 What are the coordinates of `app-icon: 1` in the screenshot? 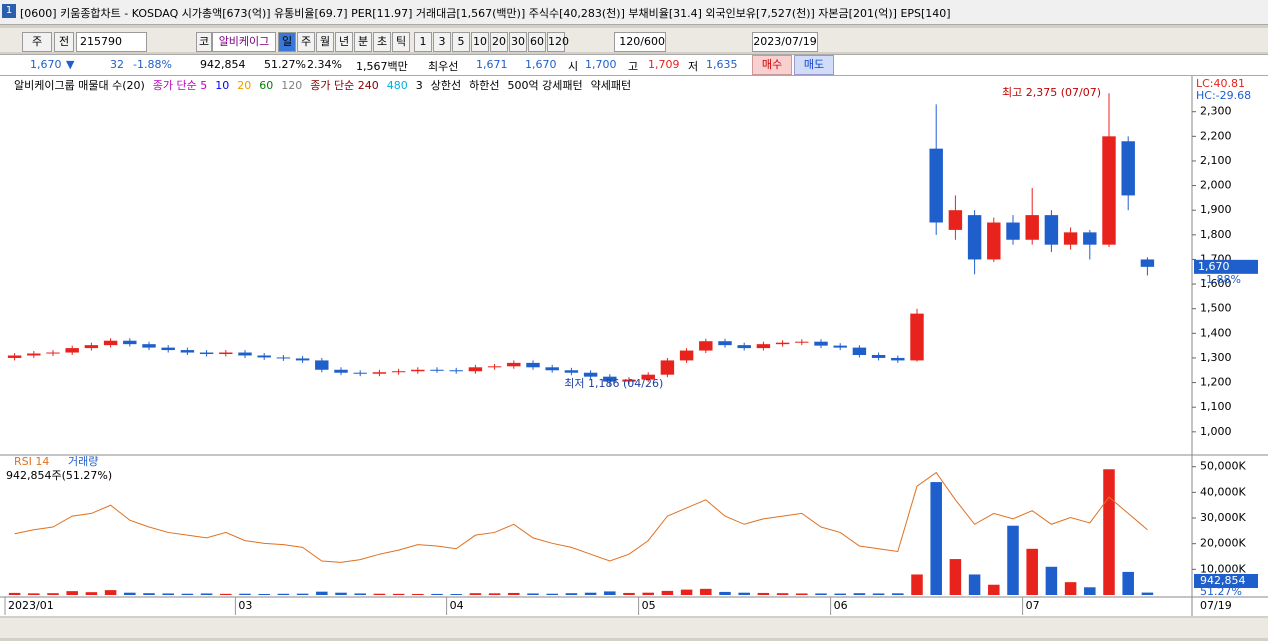 It's located at (9, 11).